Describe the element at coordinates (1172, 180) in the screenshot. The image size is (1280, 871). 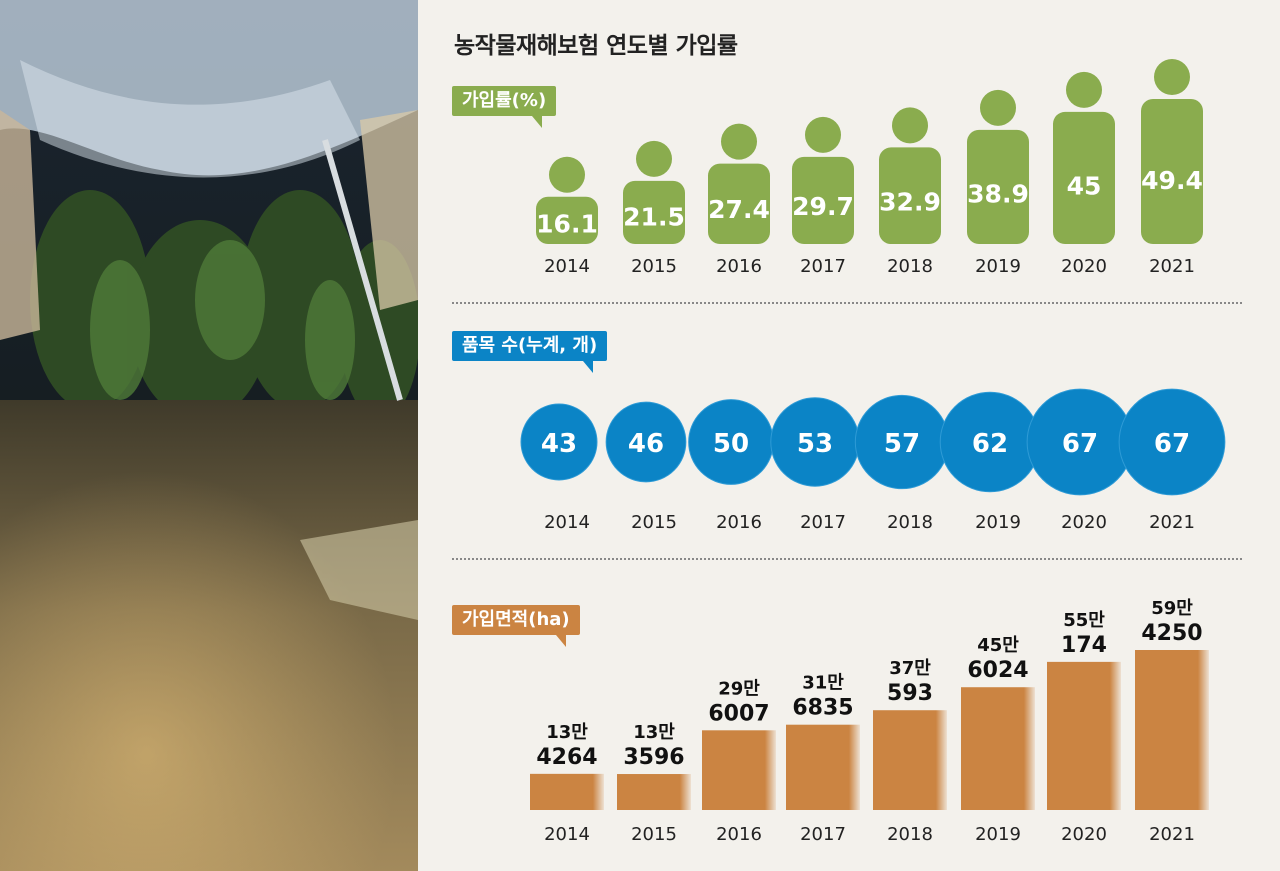
I see `rate-value-label: 49.4` at that location.